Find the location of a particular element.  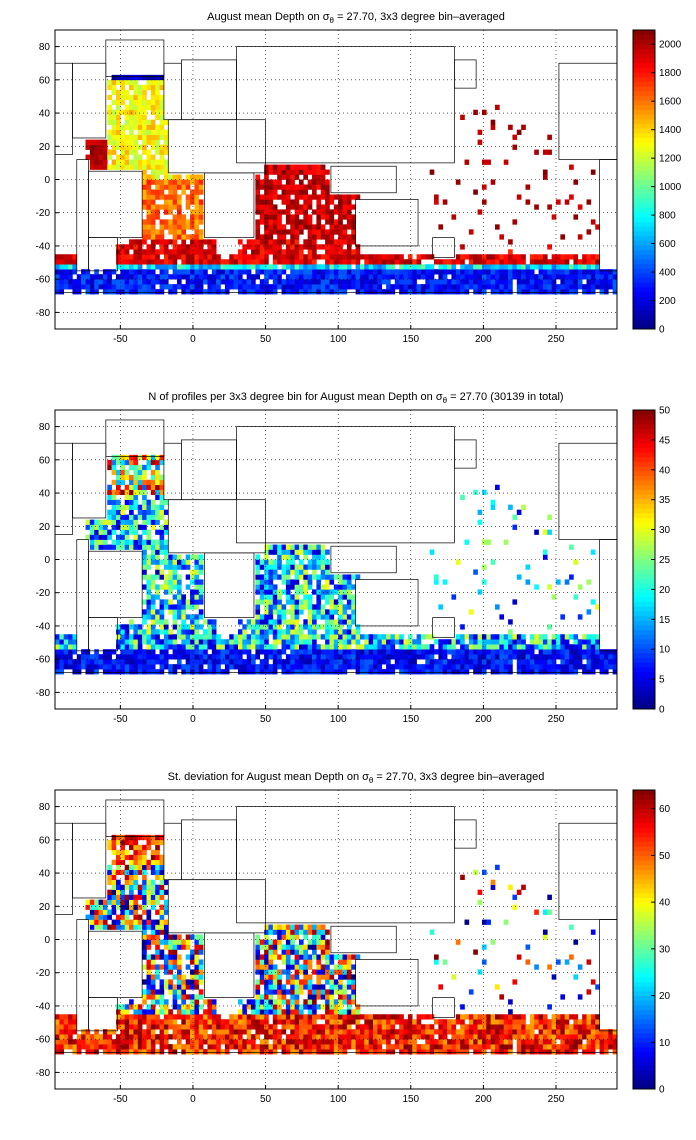

colorbar-tick-label: 800 is located at coordinates (667, 216).